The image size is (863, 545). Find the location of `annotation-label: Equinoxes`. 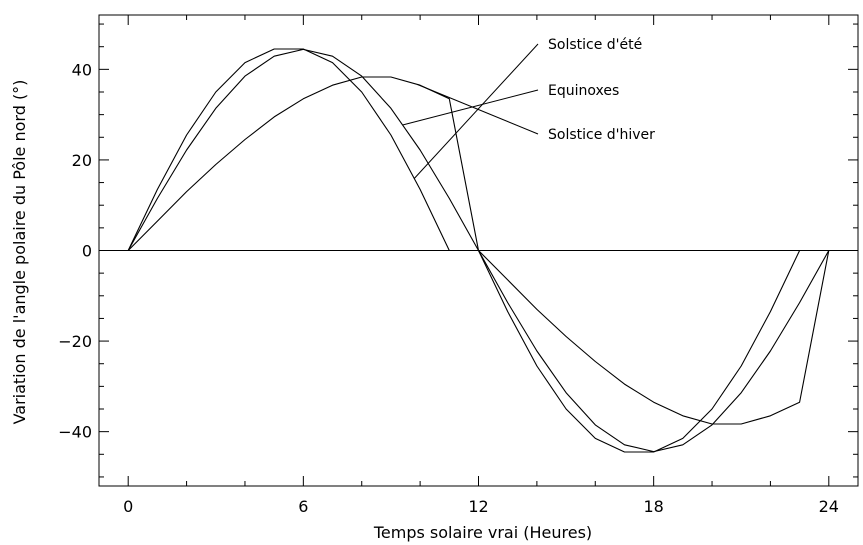

annotation-label: Equinoxes is located at coordinates (583, 91).